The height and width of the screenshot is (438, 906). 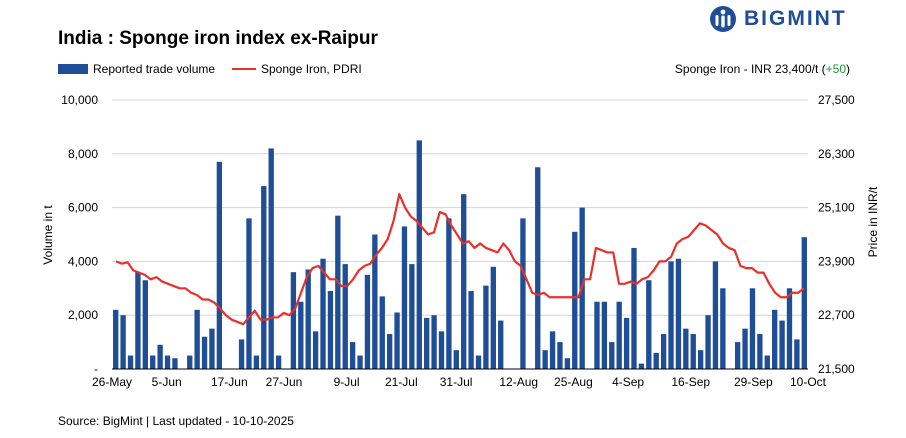 What do you see at coordinates (347, 382) in the screenshot?
I see `x-tick: 9-Jul` at bounding box center [347, 382].